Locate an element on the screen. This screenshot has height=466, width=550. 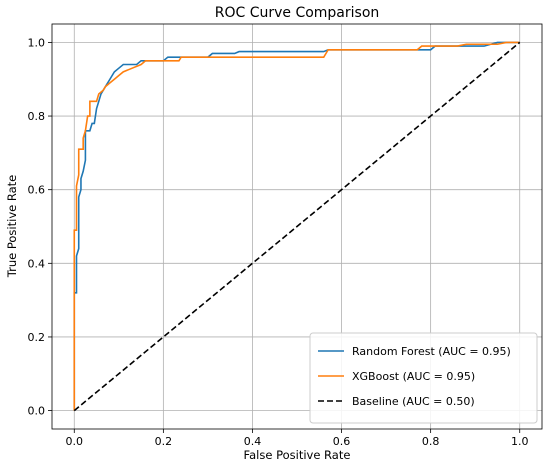
x-tick-label: 0.0 is located at coordinates (75, 441).